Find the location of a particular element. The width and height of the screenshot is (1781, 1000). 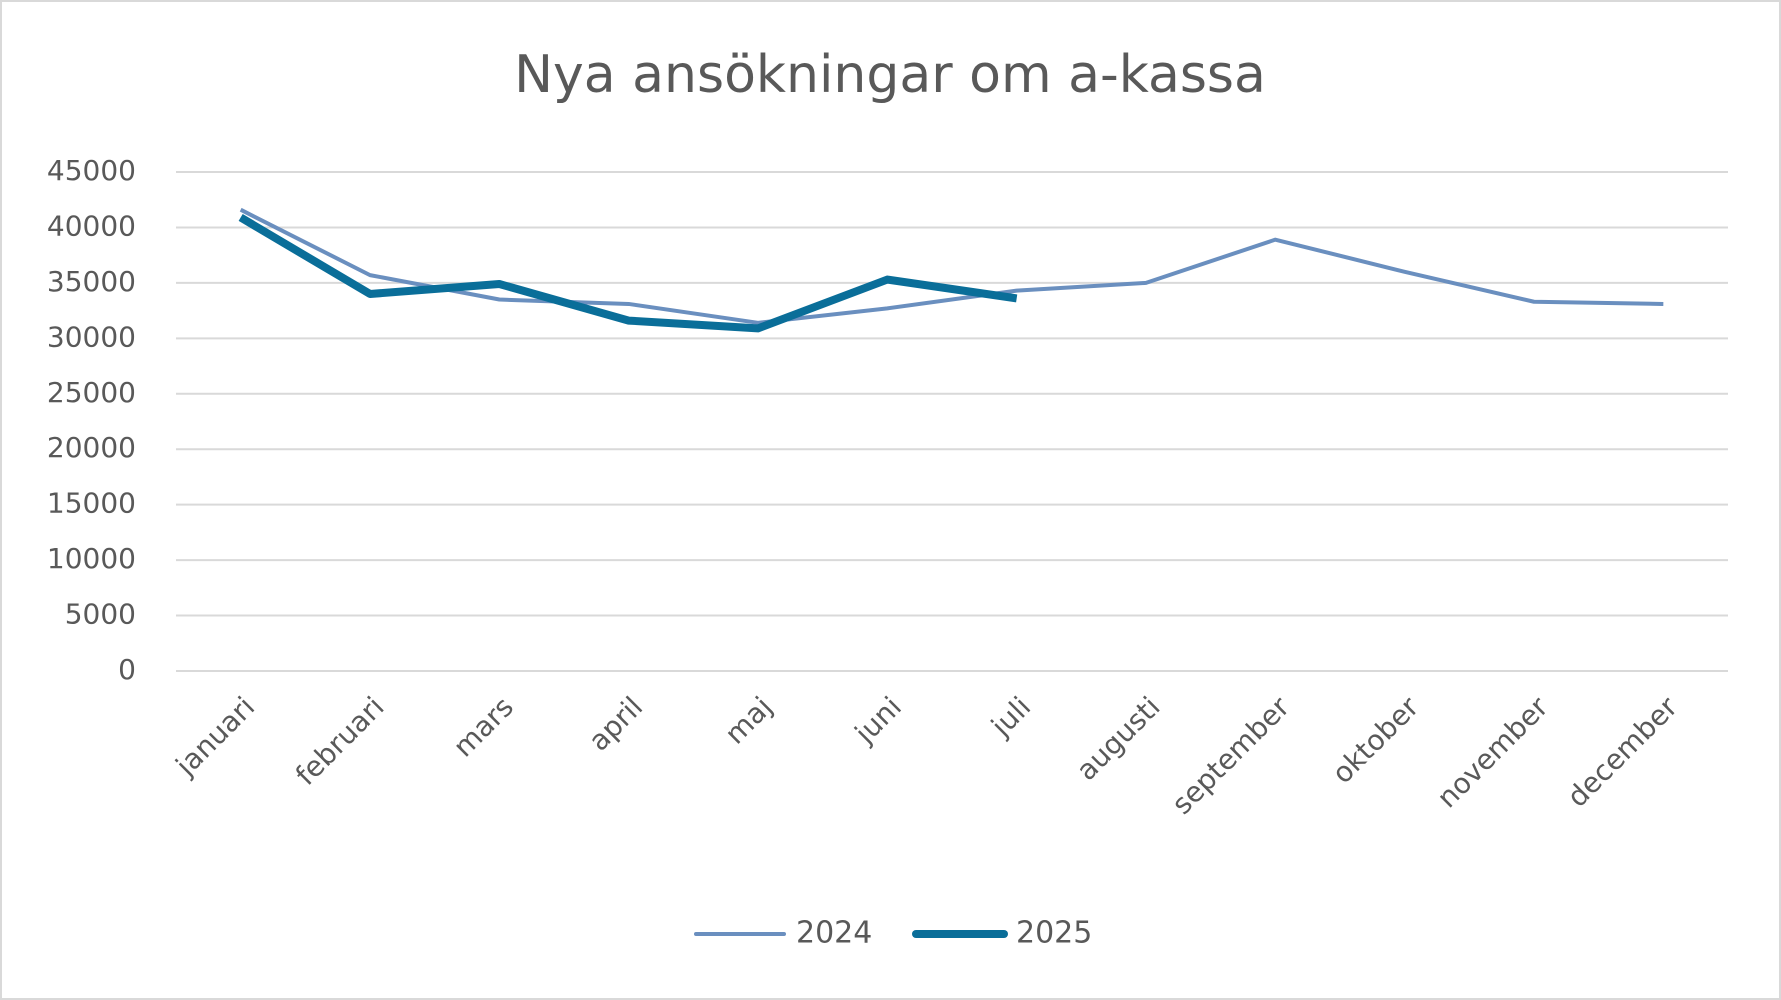

legend-label: 2025 is located at coordinates (1054, 933).